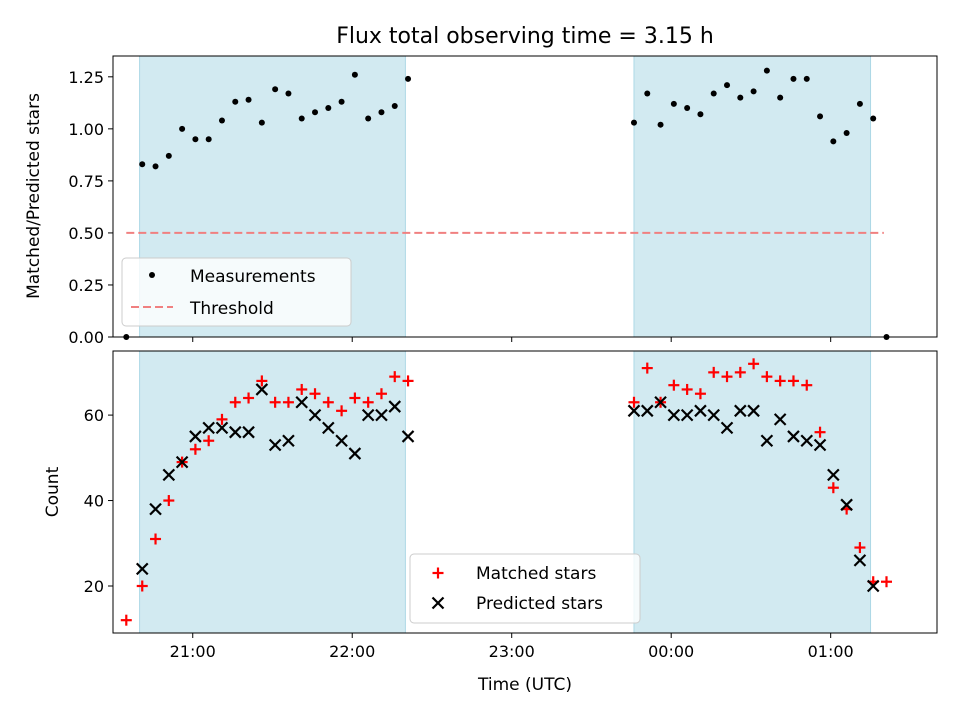 Image resolution: width=960 pixels, height=720 pixels. What do you see at coordinates (525, 36) in the screenshot?
I see `chart-title: Flux total observing time = 3.15 h` at bounding box center [525, 36].